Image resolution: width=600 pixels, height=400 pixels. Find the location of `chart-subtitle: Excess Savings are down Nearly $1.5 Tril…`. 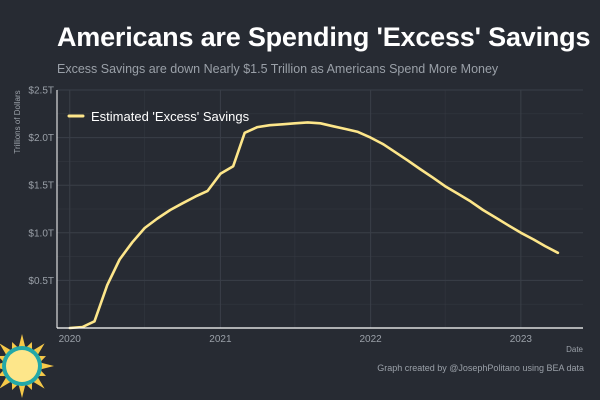

chart-subtitle: Excess Savings are down Nearly $1.5 Tril… is located at coordinates (278, 69).